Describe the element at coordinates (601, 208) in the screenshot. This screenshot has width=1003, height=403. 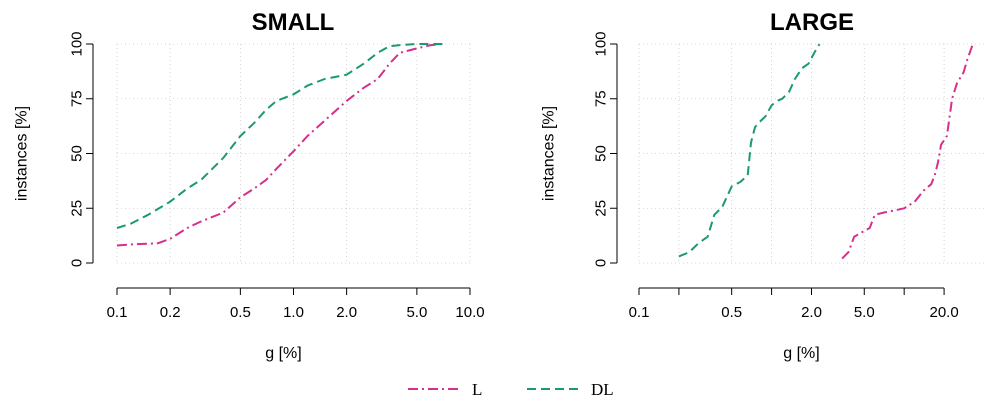
I see `large-y-tick-label: 25` at that location.